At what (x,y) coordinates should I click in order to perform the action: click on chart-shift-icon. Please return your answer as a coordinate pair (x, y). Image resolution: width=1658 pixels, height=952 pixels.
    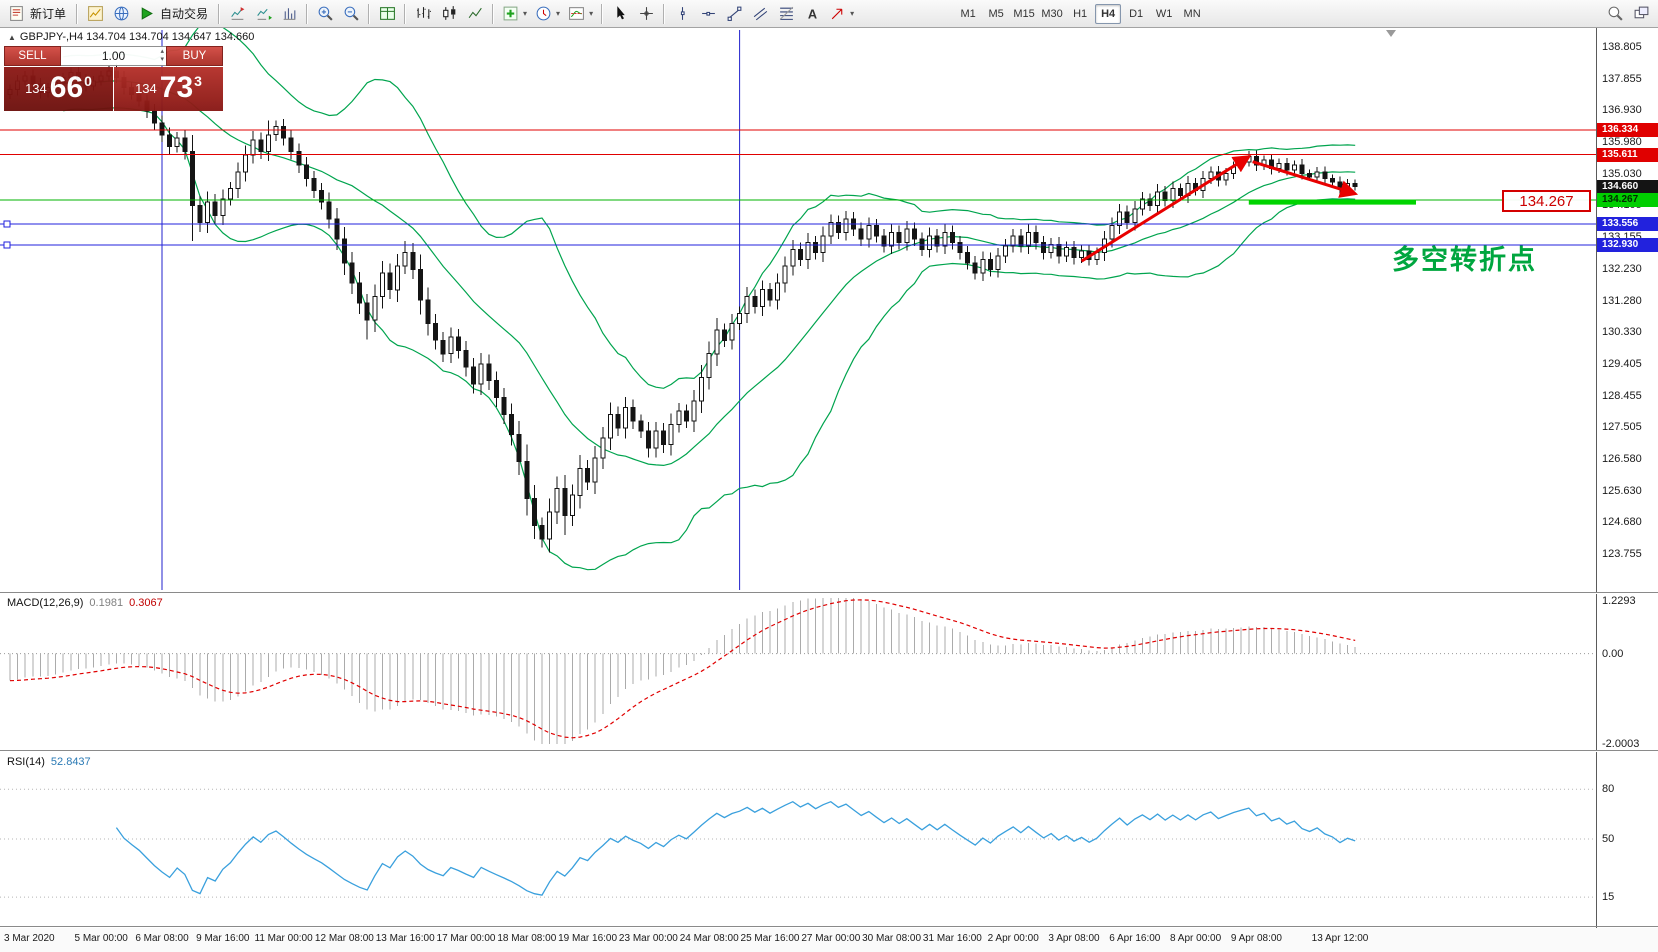
    Looking at the image, I should click on (237, 14).